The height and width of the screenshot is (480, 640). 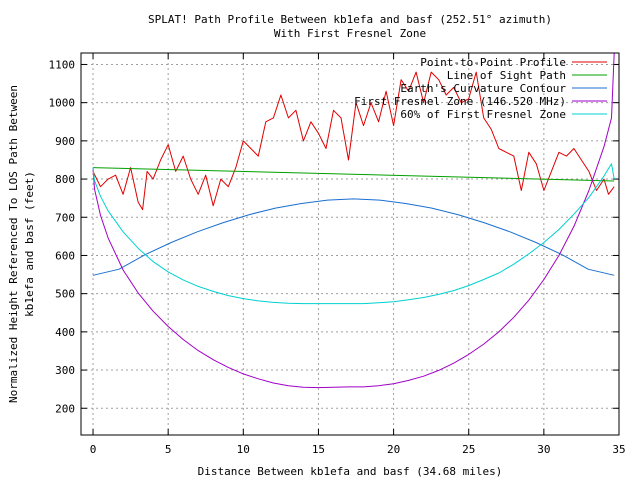 What do you see at coordinates (493, 62) in the screenshot?
I see `legend-label: Point-to-Point Profile` at bounding box center [493, 62].